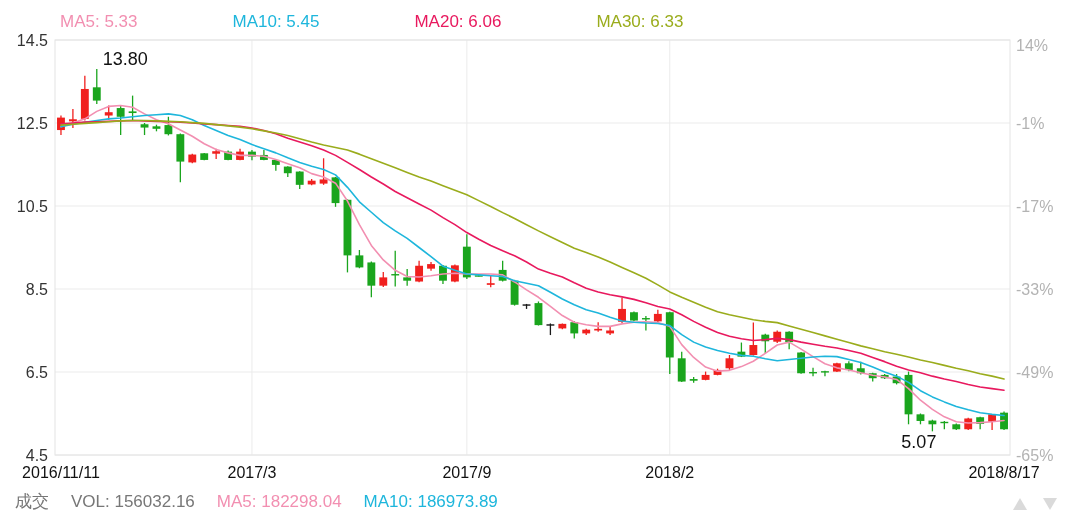 This screenshot has height=529, width=1080. Describe the element at coordinates (1035, 372) in the screenshot. I see `y2-tick-label: -49%` at that location.